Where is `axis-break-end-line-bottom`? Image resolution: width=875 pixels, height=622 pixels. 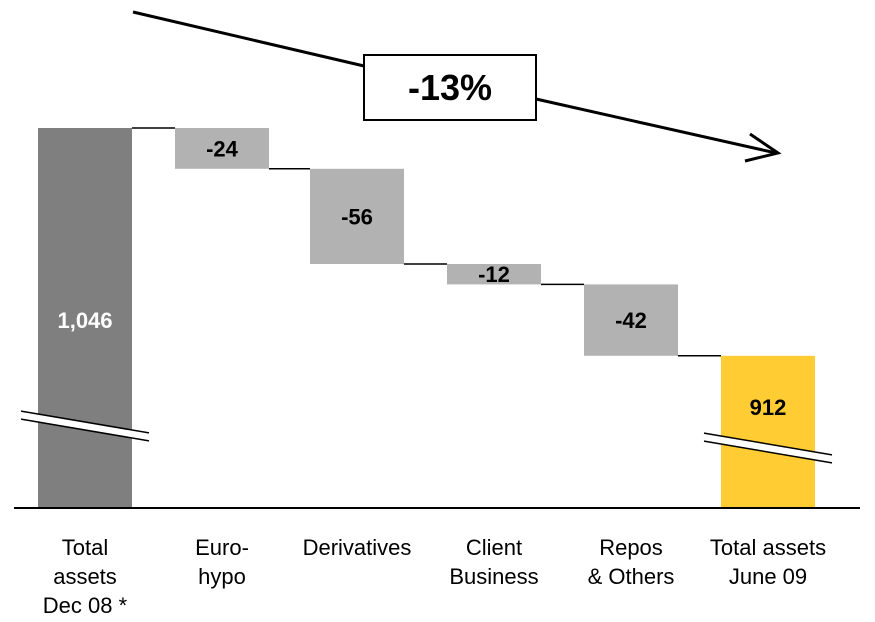
axis-break-end-line-bottom is located at coordinates (768, 452).